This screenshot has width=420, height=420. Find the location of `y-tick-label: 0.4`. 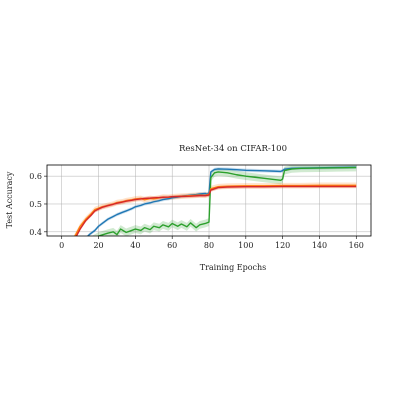

y-tick-label: 0.4 is located at coordinates (35, 232).